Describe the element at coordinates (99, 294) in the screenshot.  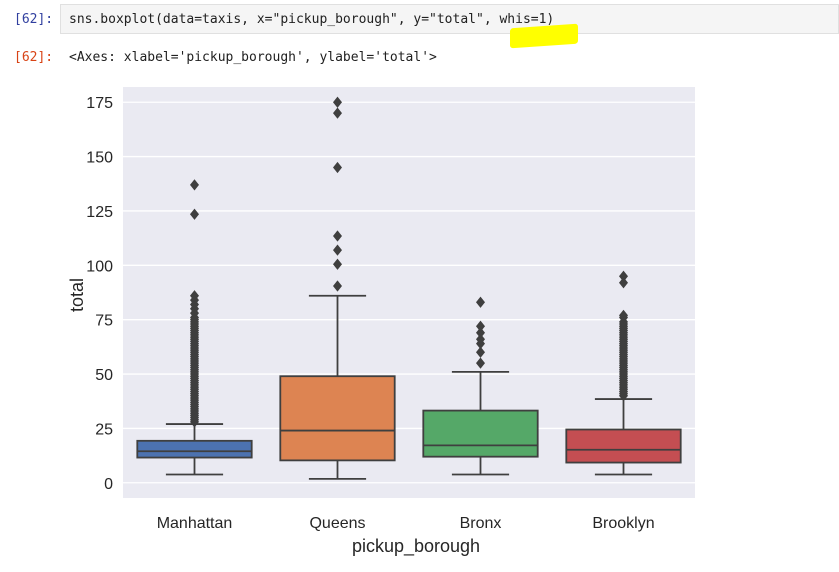
I see `y-tick-labels: 0 25 50 75 100 125 150 175` at that location.